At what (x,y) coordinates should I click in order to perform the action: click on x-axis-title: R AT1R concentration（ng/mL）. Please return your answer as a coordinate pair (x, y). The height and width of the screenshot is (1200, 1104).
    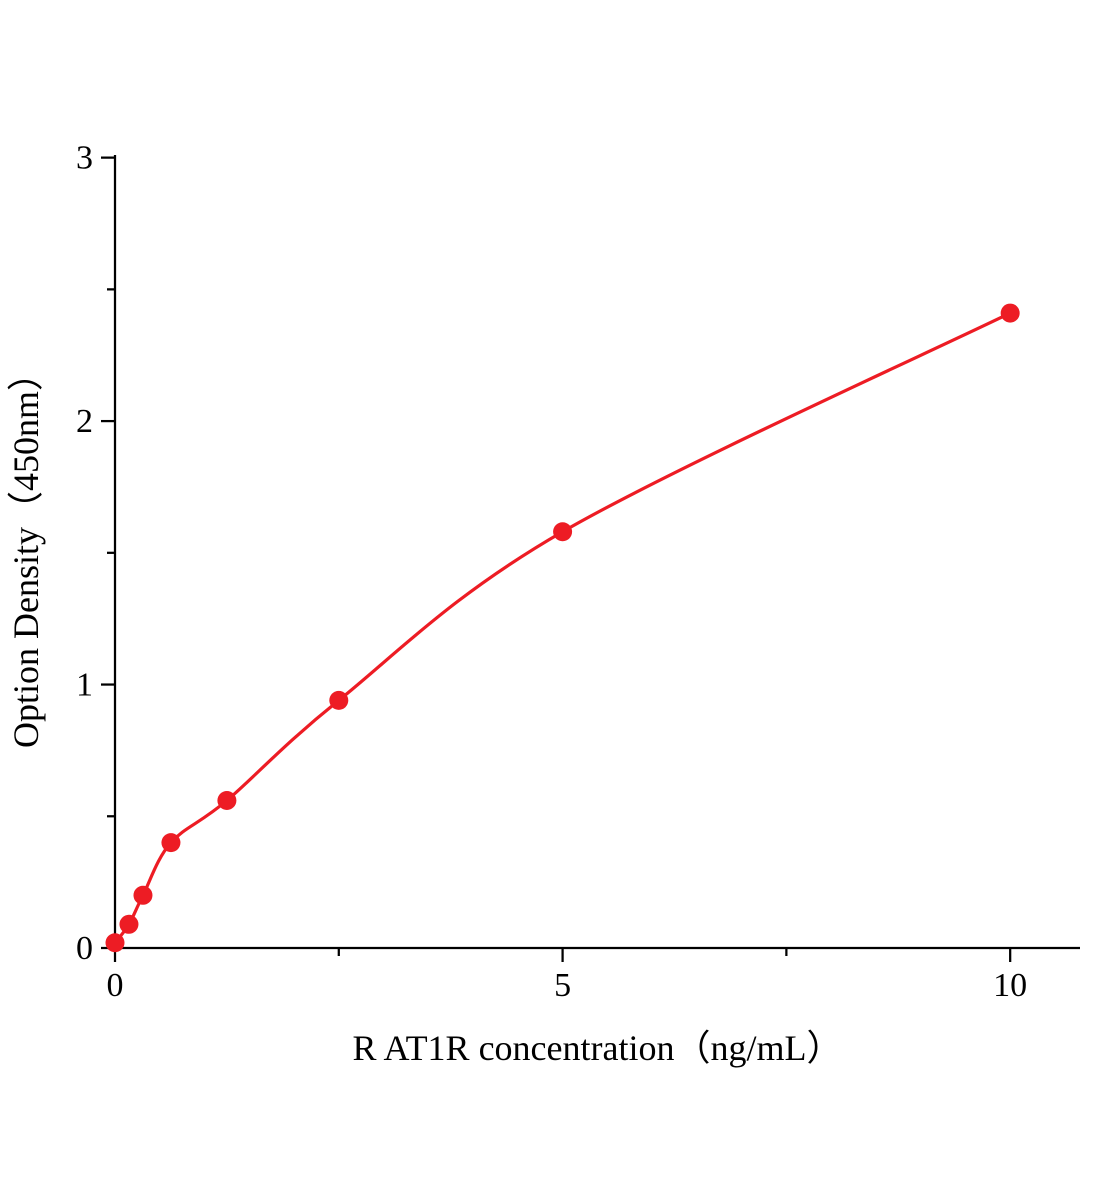
    Looking at the image, I should click on (598, 1048).